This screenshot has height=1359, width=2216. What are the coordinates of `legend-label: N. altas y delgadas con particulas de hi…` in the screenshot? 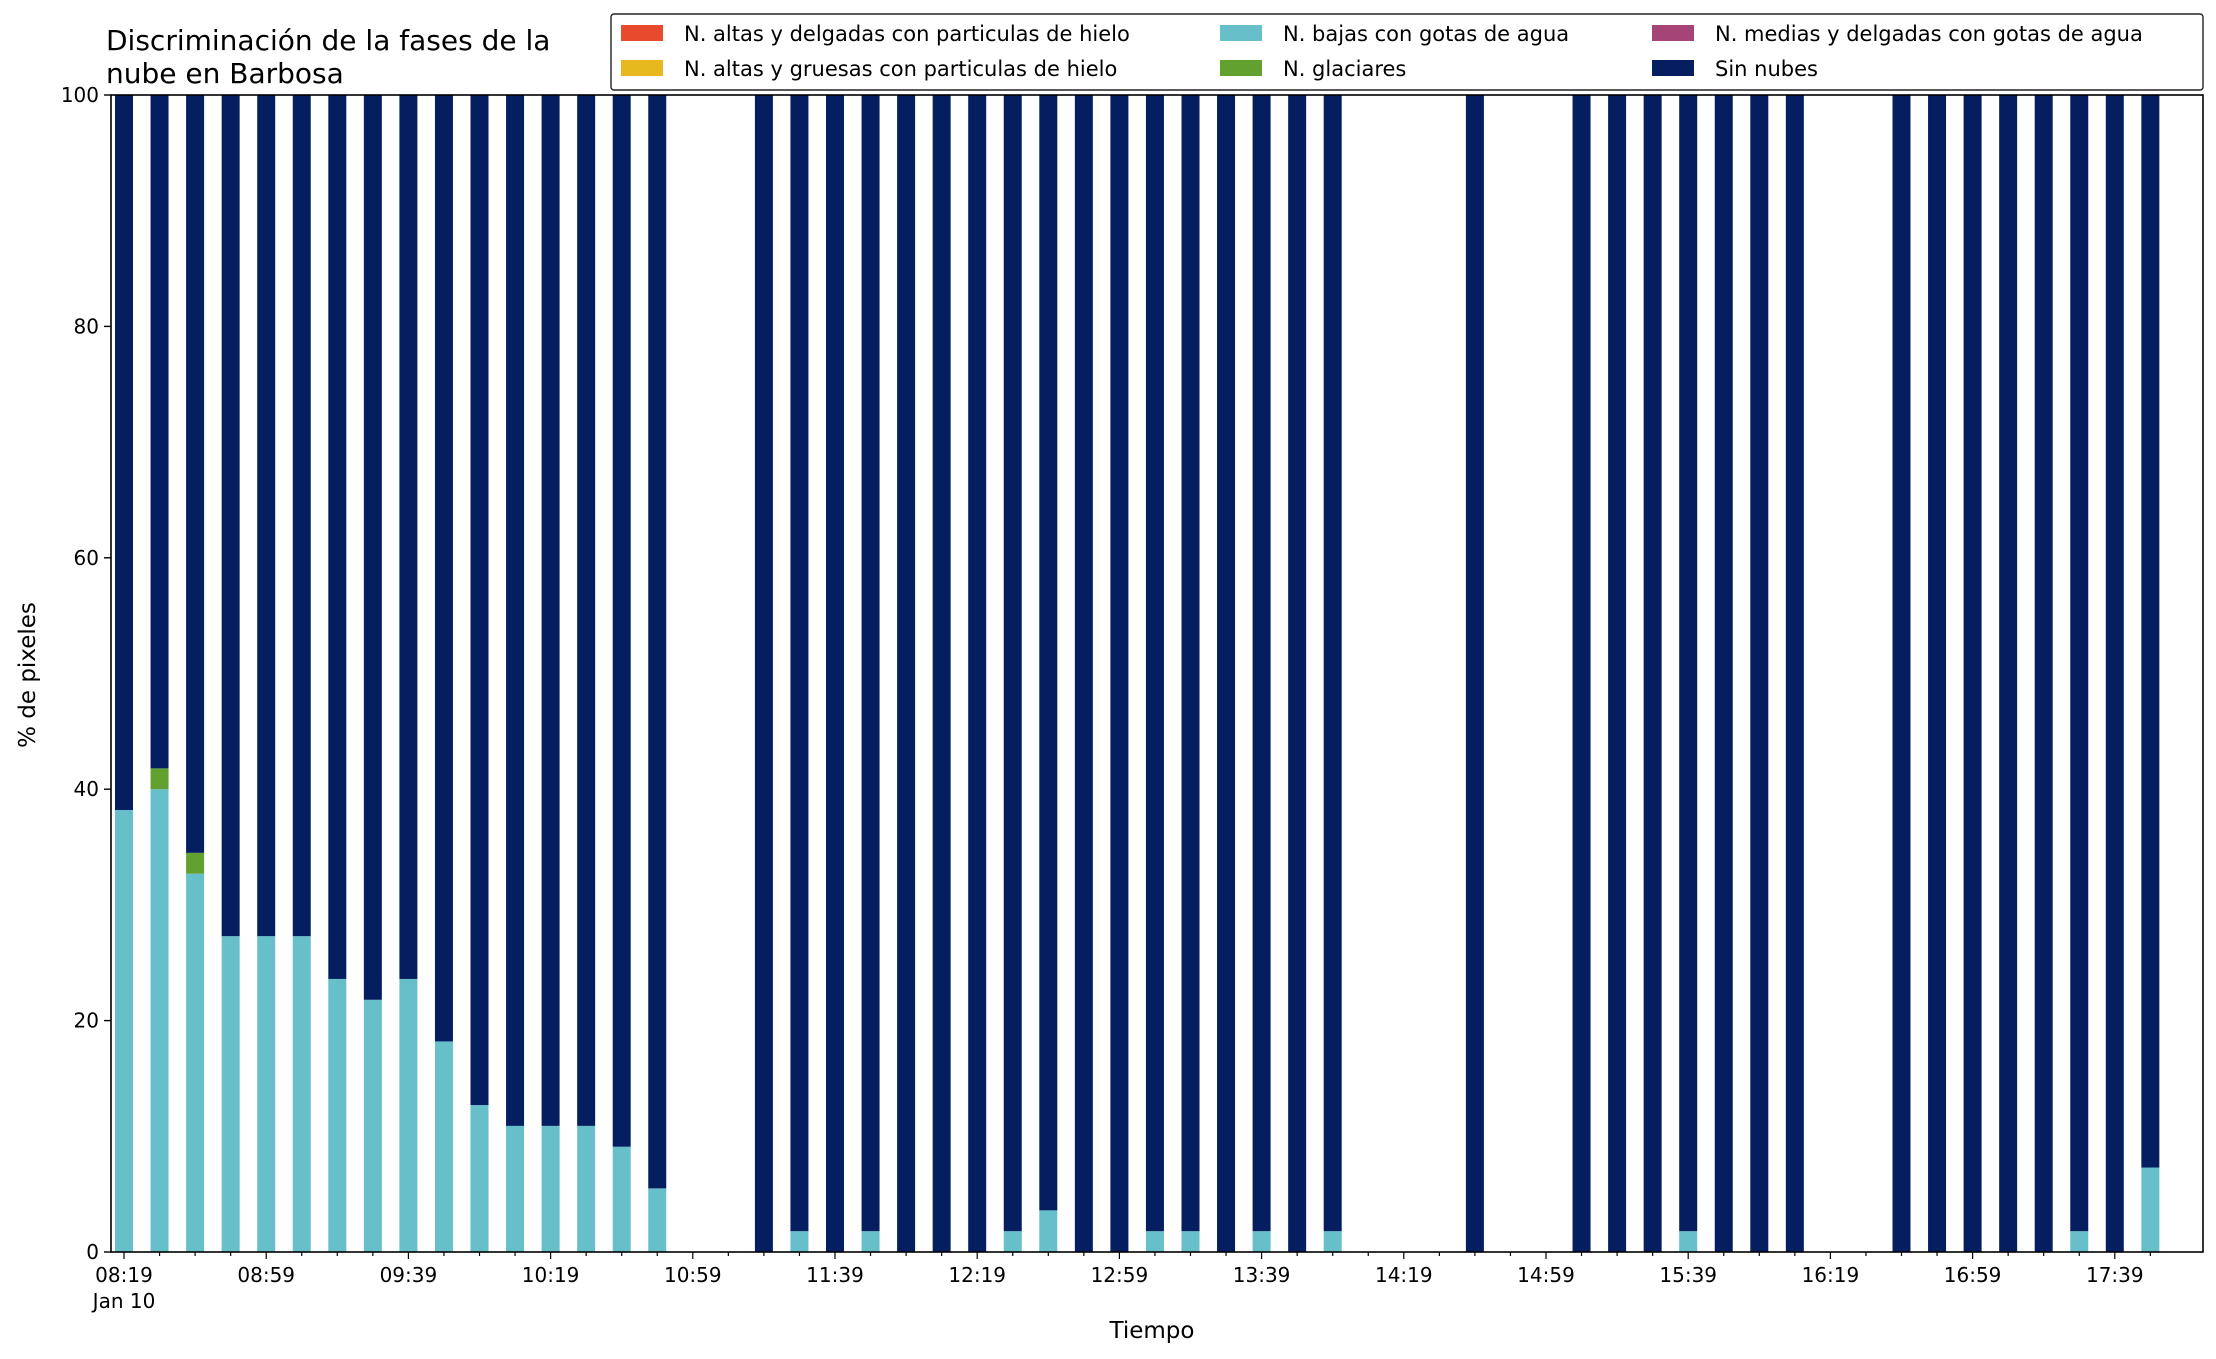 It's located at (907, 34).